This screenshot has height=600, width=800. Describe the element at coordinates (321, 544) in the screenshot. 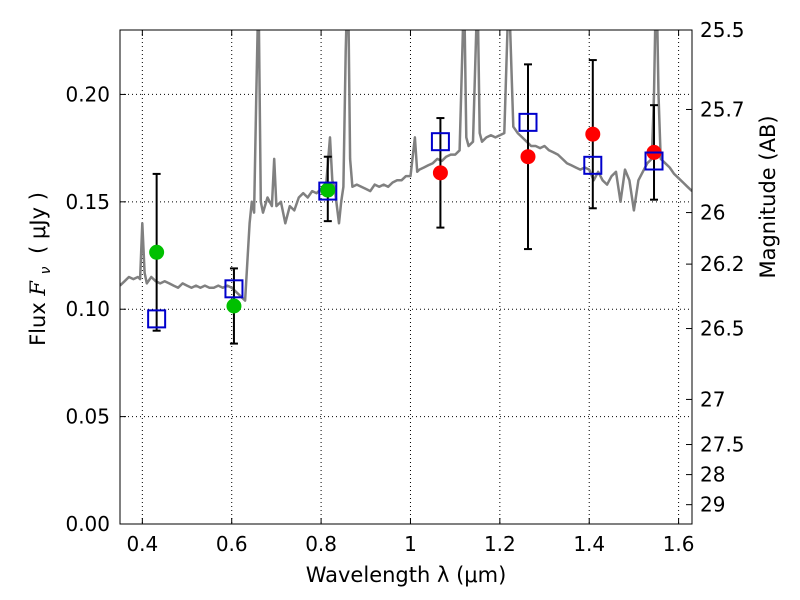

I see `x-tick-label: 0.8` at that location.